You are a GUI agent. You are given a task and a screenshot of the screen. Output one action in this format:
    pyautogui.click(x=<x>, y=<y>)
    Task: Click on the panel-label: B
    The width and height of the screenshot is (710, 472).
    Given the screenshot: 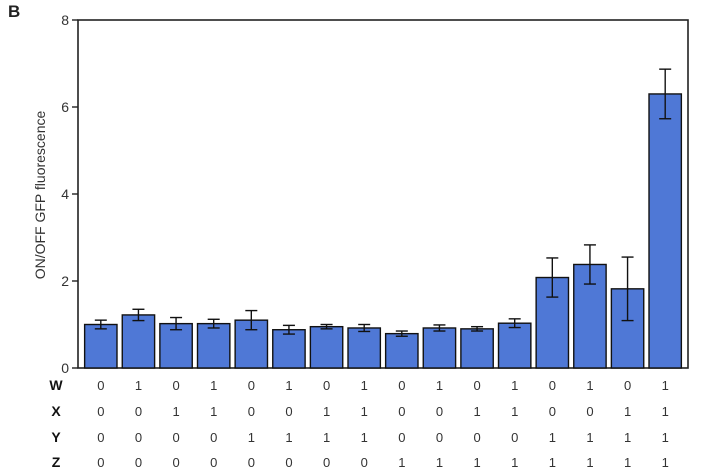 What is the action you would take?
    pyautogui.click(x=14, y=11)
    